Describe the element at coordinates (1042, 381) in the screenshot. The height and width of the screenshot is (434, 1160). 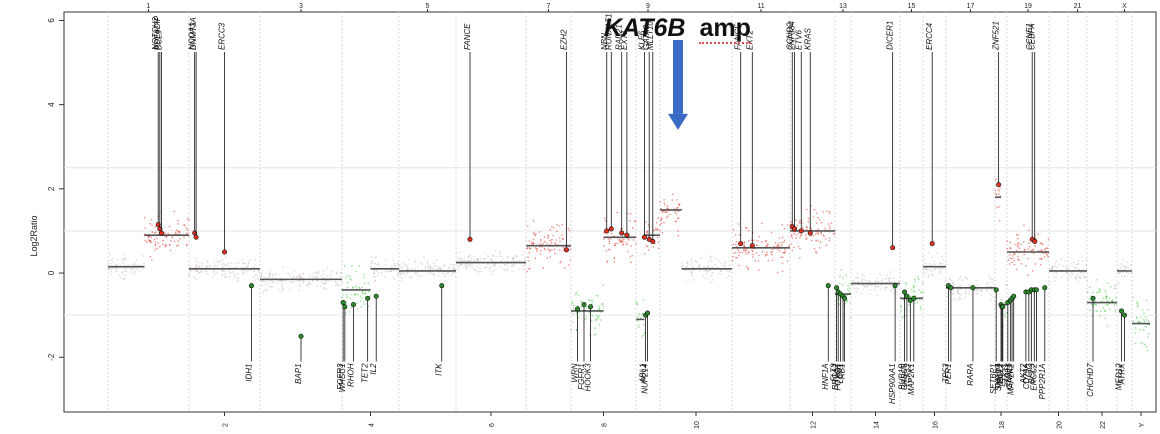
I see `gene-label: PPP2R1A` at that location.